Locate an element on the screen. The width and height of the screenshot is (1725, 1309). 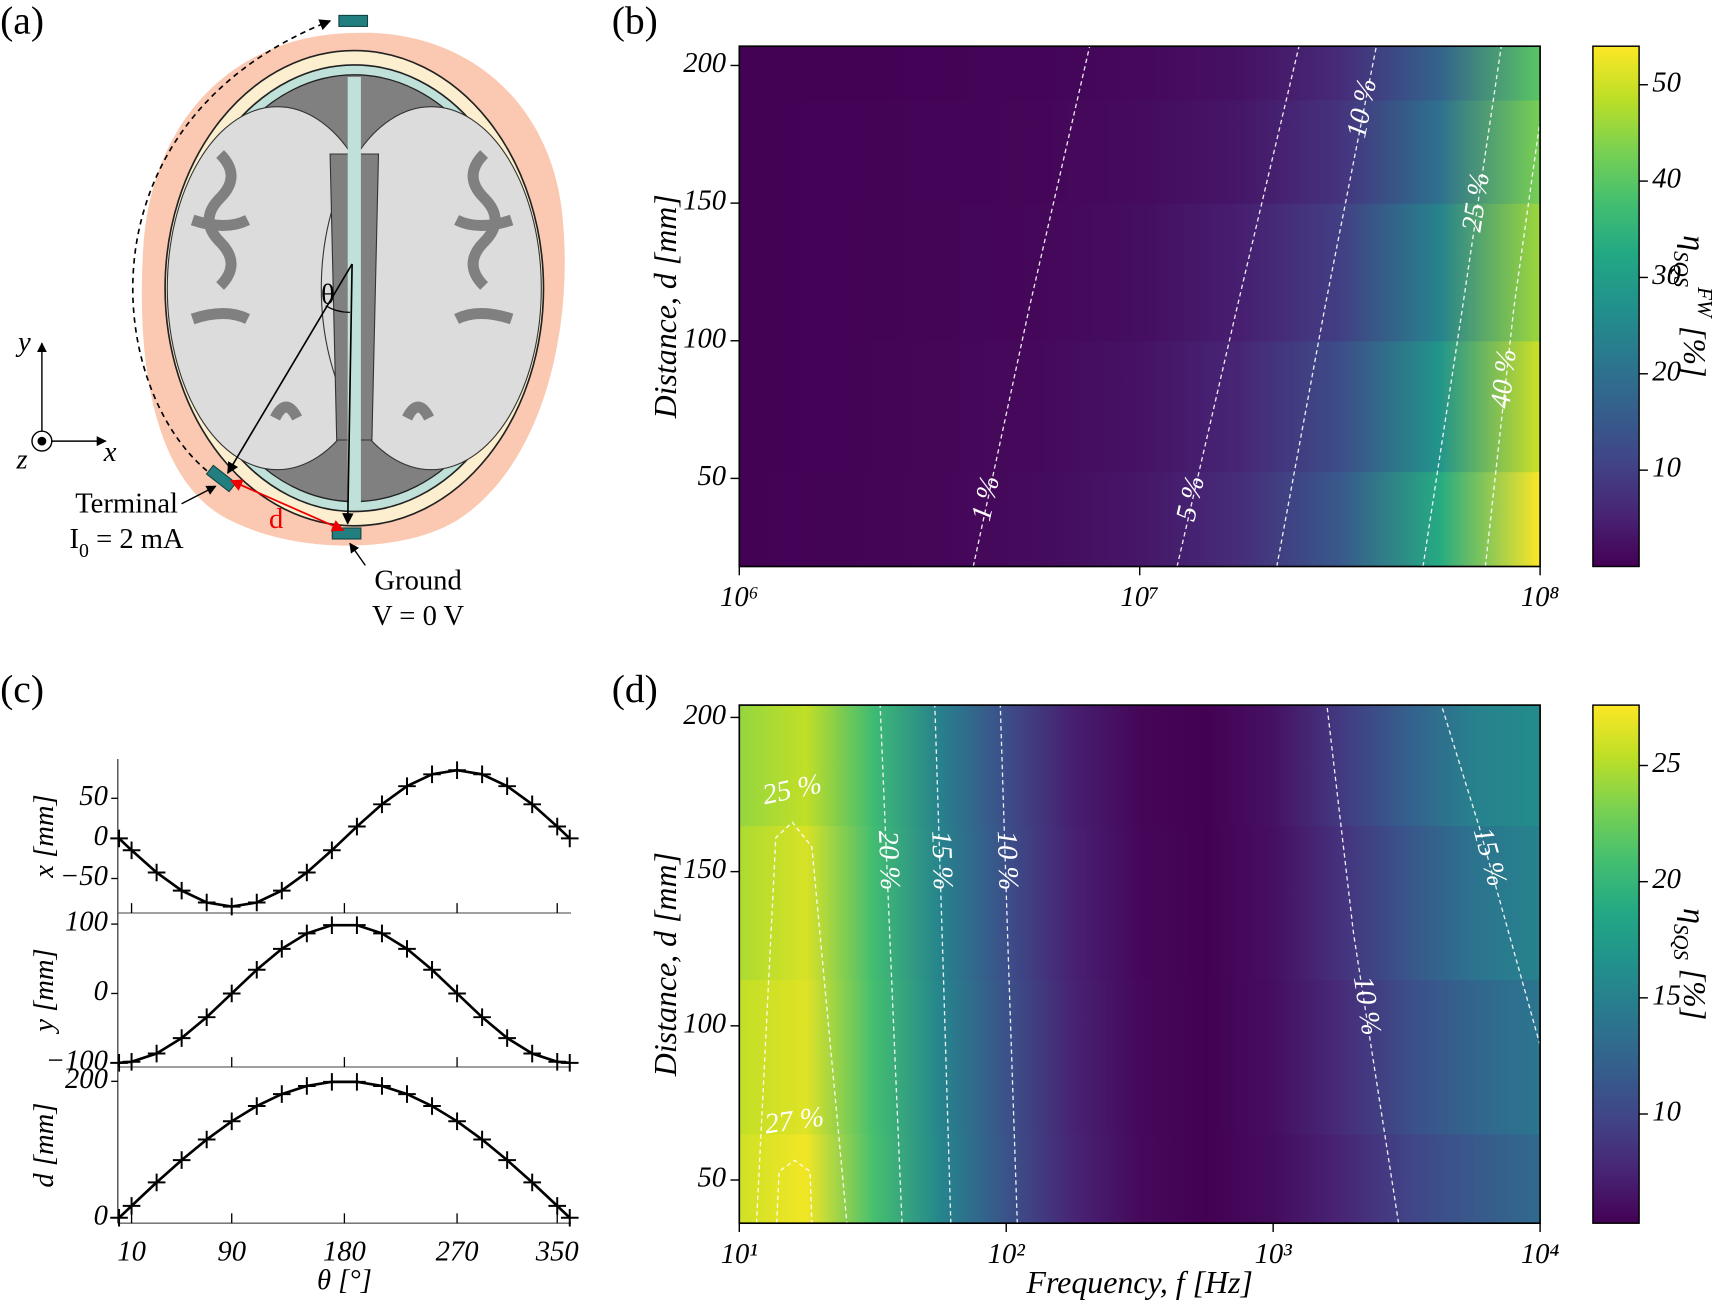
y-axis-label: Distance, d [mm] is located at coordinates (665, 964).